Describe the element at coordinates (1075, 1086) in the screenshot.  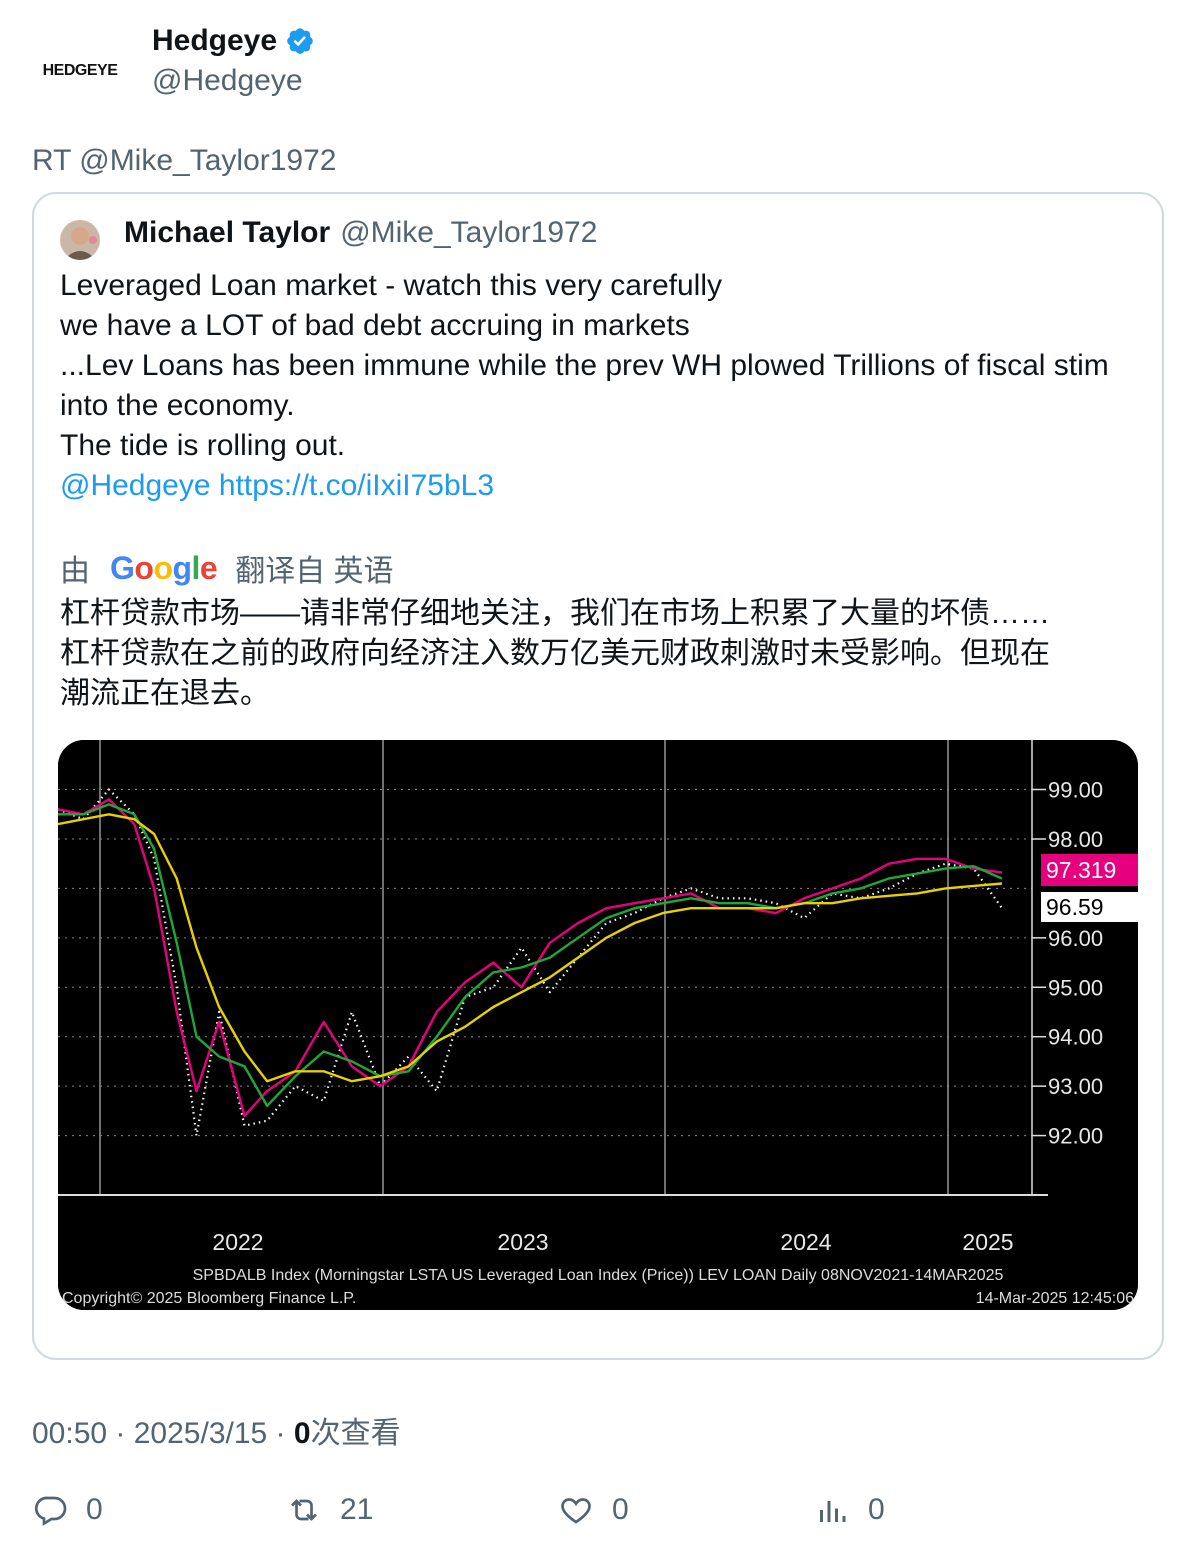
I see `y-tick-label: 93.00` at that location.